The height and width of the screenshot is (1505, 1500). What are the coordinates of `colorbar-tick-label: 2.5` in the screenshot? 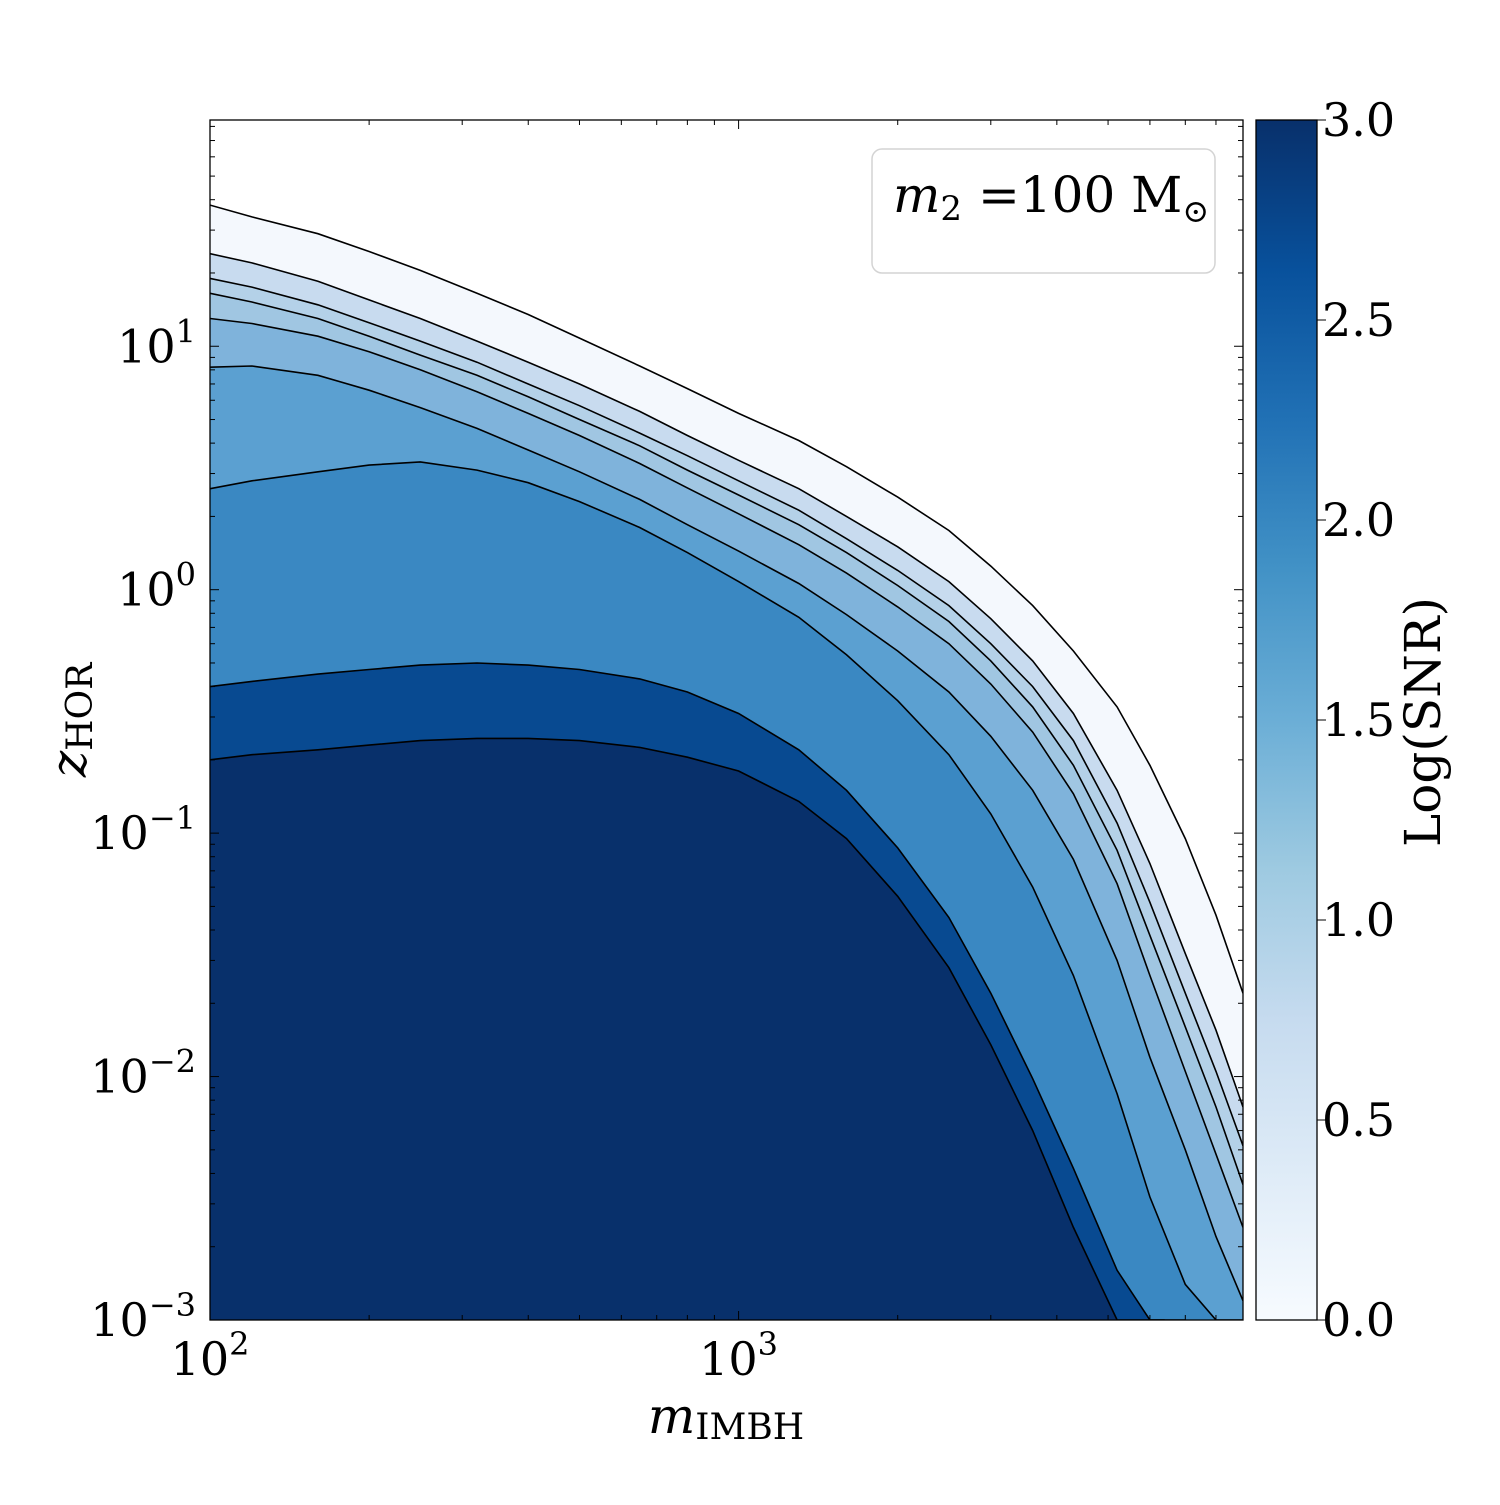 It's located at (1358, 320).